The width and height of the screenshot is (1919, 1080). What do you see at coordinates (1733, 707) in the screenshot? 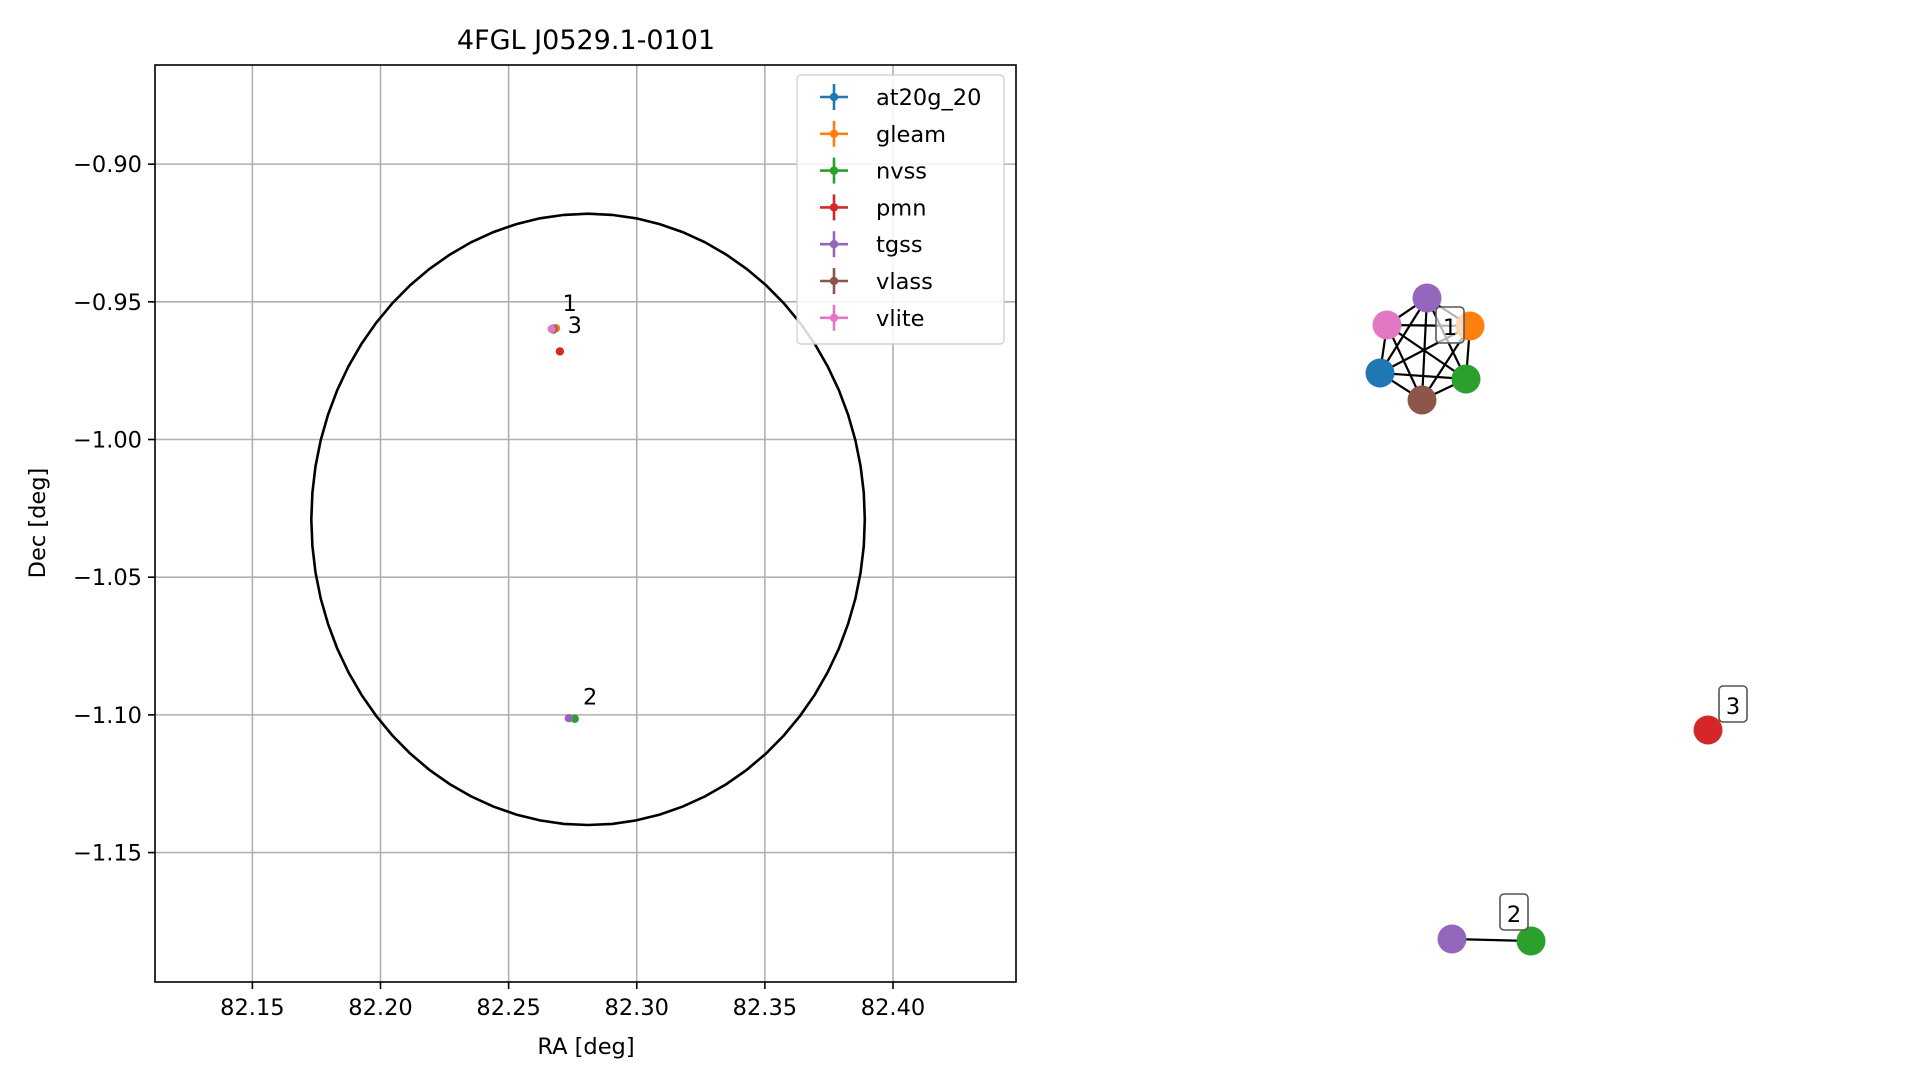
I see `label-text: 3` at bounding box center [1733, 707].